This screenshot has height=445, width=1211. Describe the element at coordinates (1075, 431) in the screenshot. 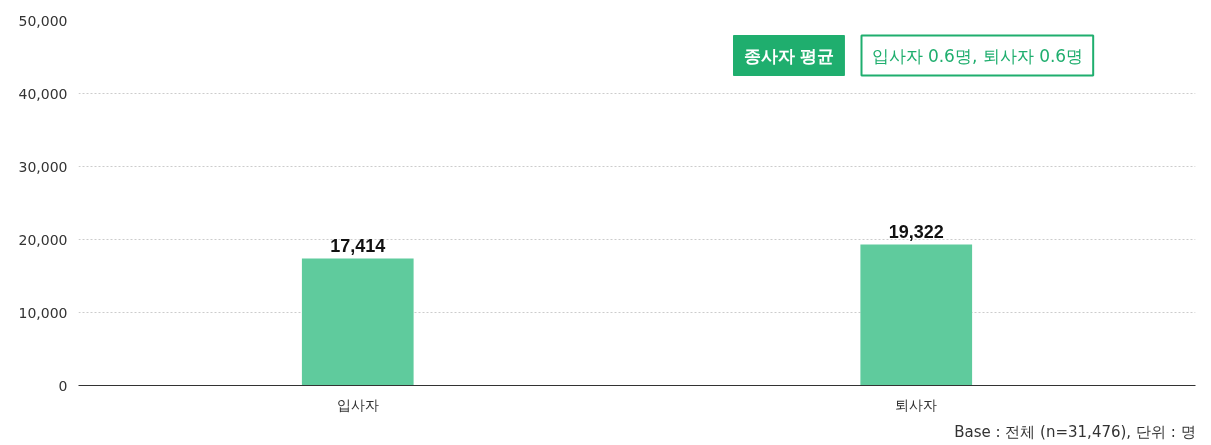

I see `text: Base : 전체 (n=31,476), 단위 : 명` at that location.